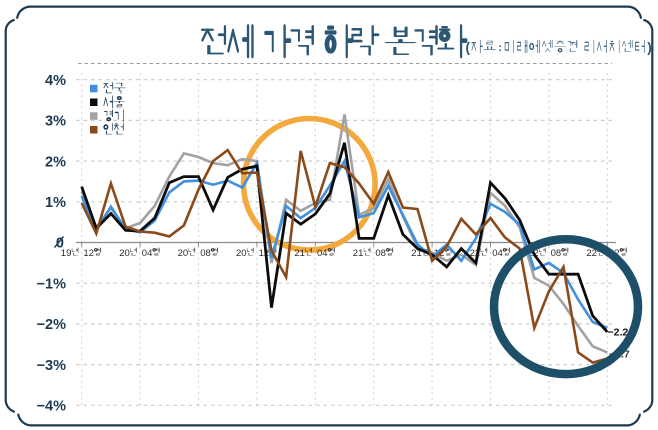 This screenshot has height=430, width=658. I want to click on svg-text: −3%, so click(52, 366).